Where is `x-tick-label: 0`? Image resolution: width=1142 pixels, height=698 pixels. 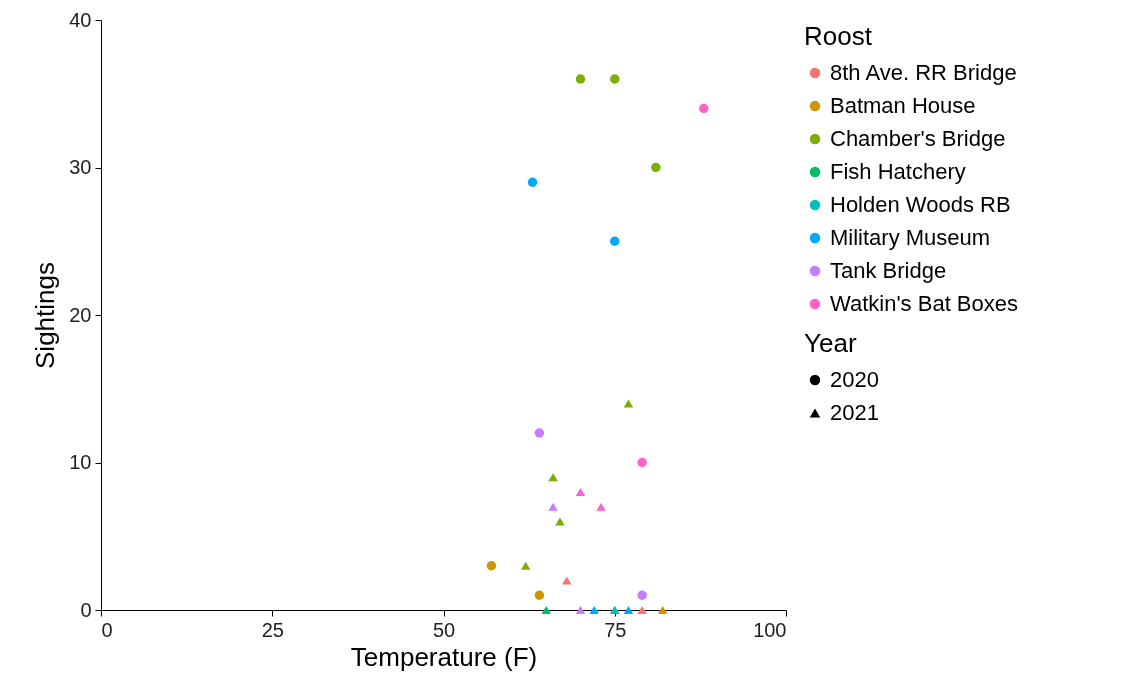
x-tick-label: 0 is located at coordinates (107, 629).